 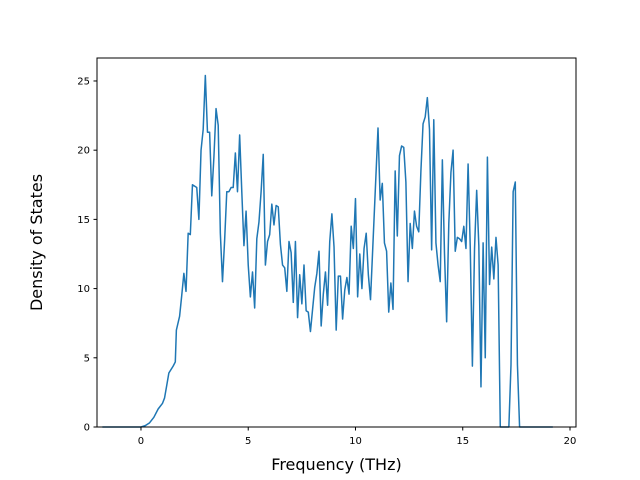 I want to click on x-axis-label: Frequency (THz), so click(x=336, y=464).